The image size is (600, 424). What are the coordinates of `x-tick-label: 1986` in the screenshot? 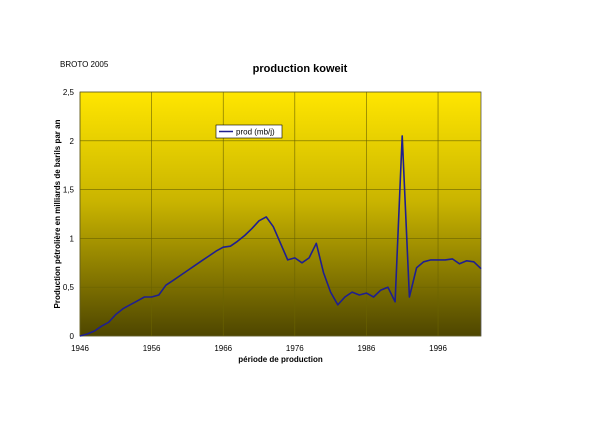 It's located at (367, 348).